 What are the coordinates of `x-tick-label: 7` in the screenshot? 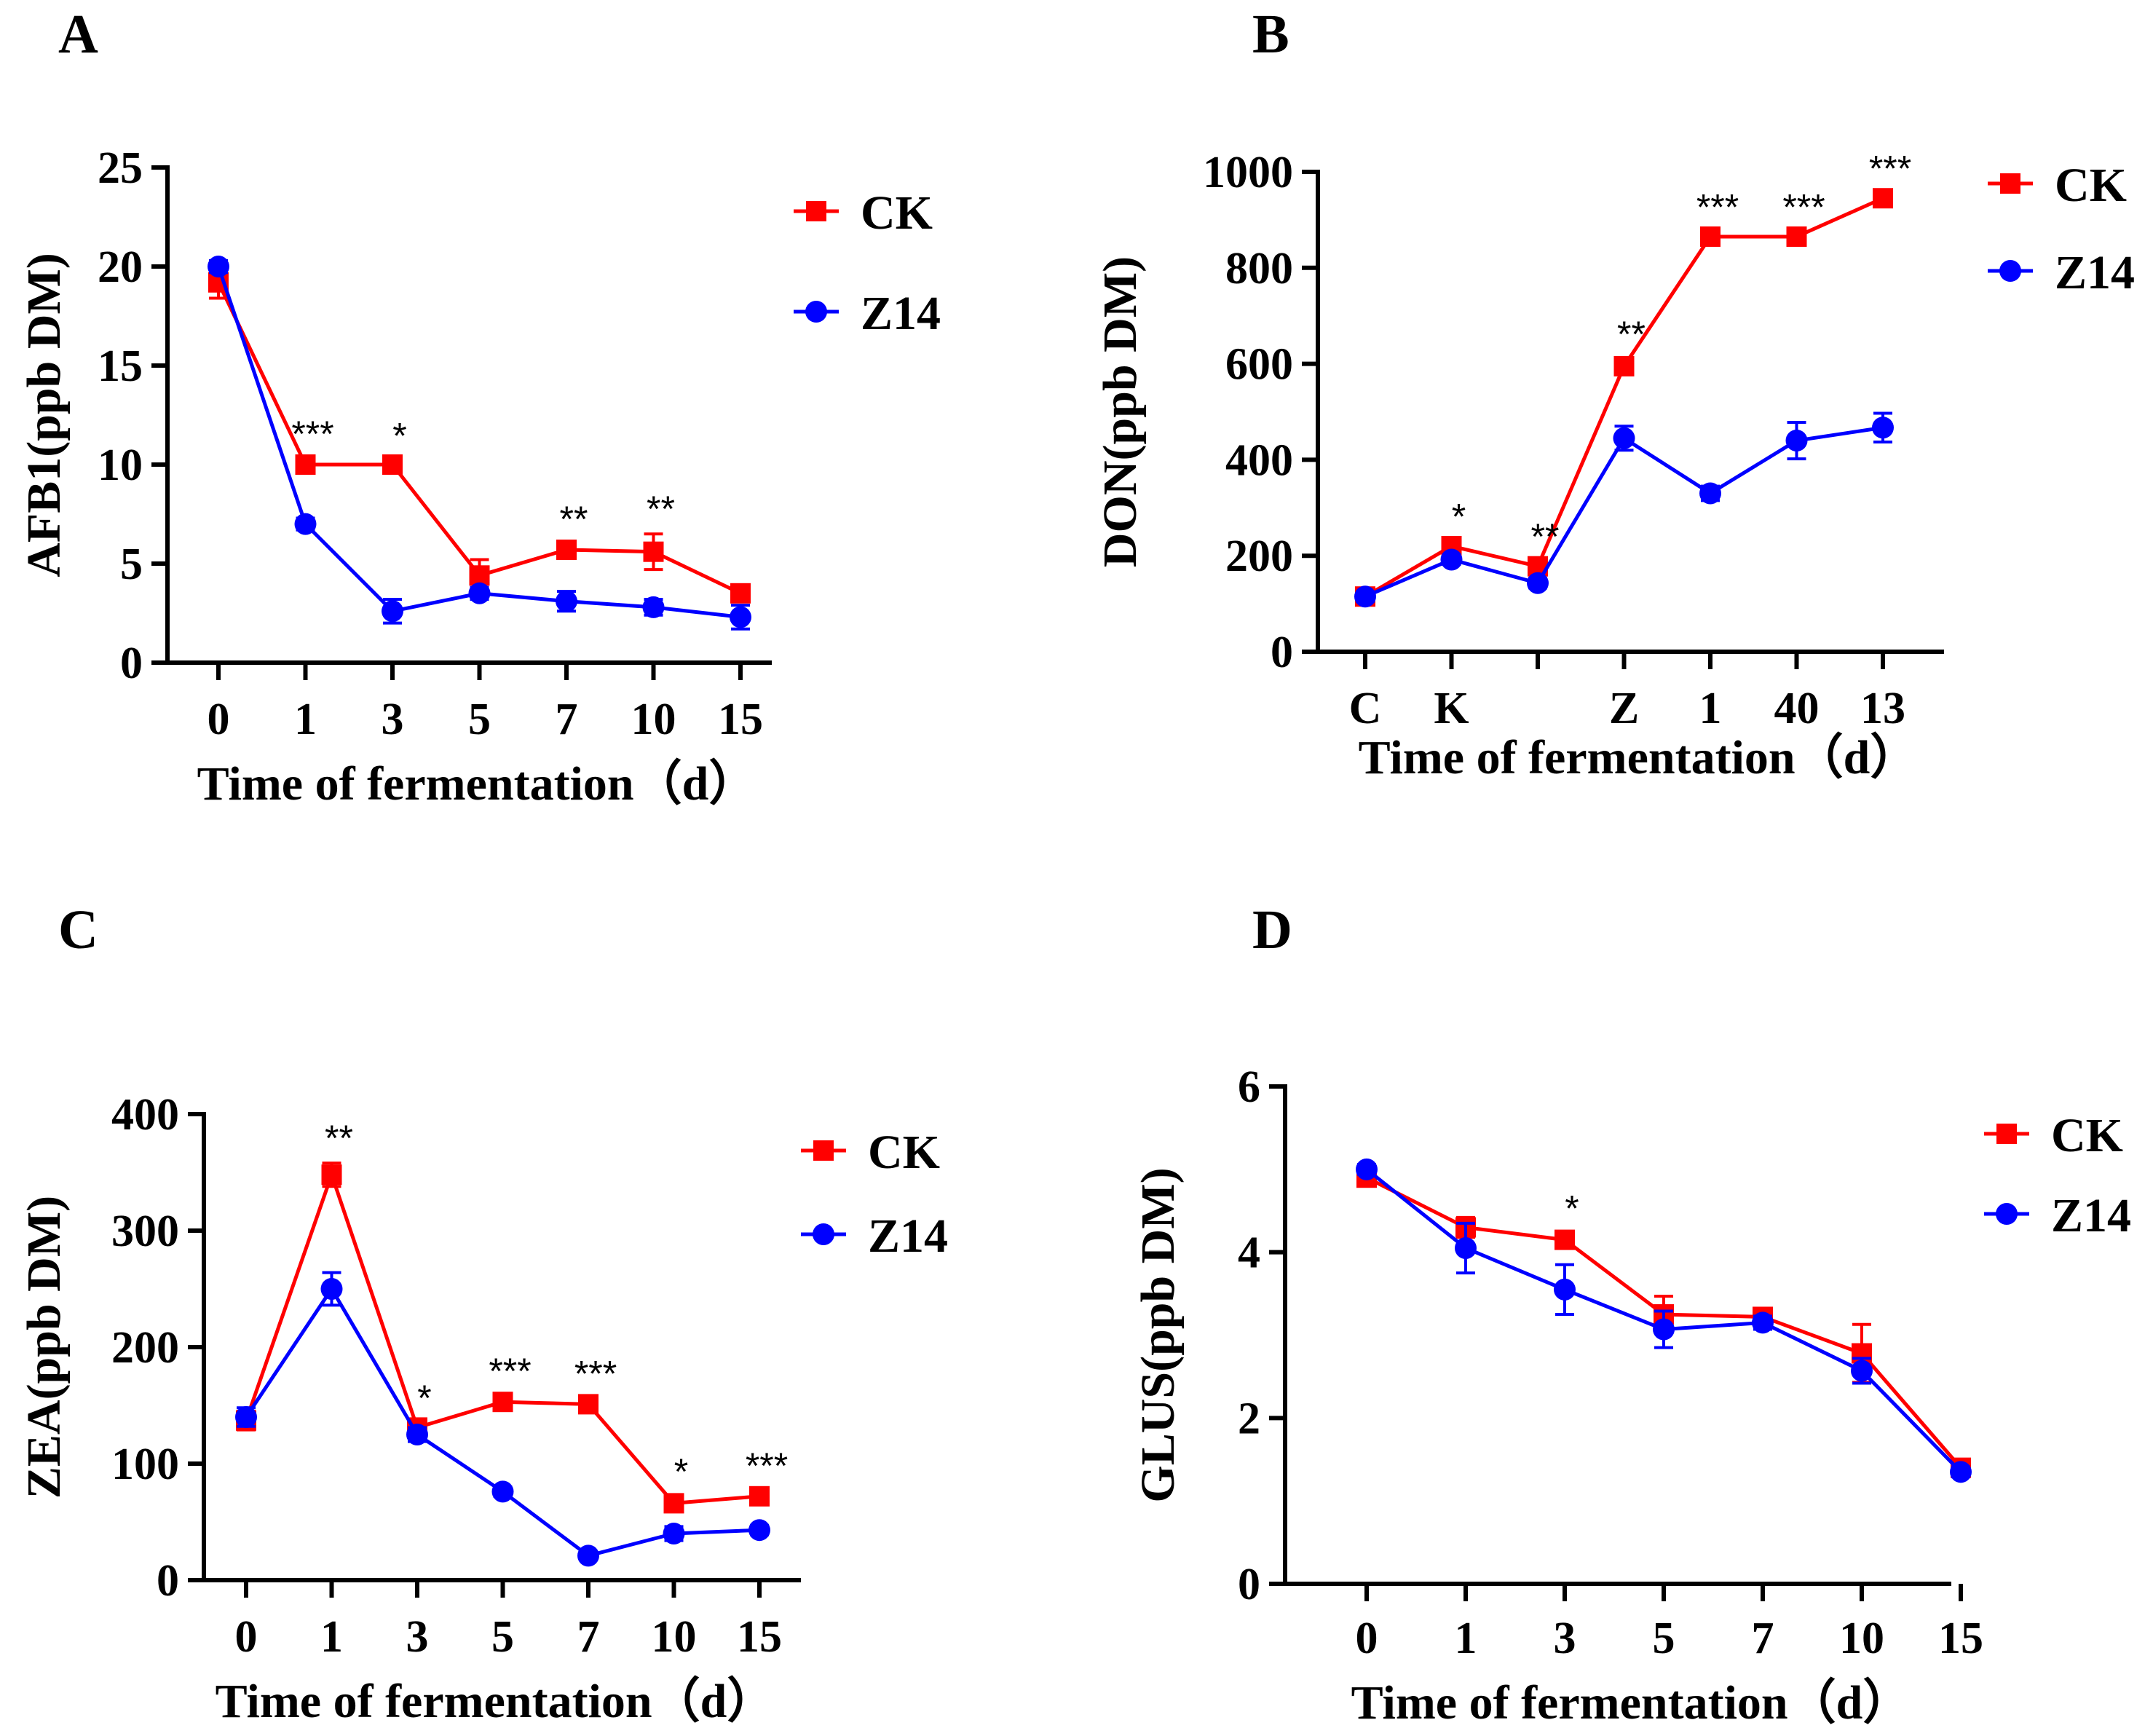 It's located at (1763, 1638).